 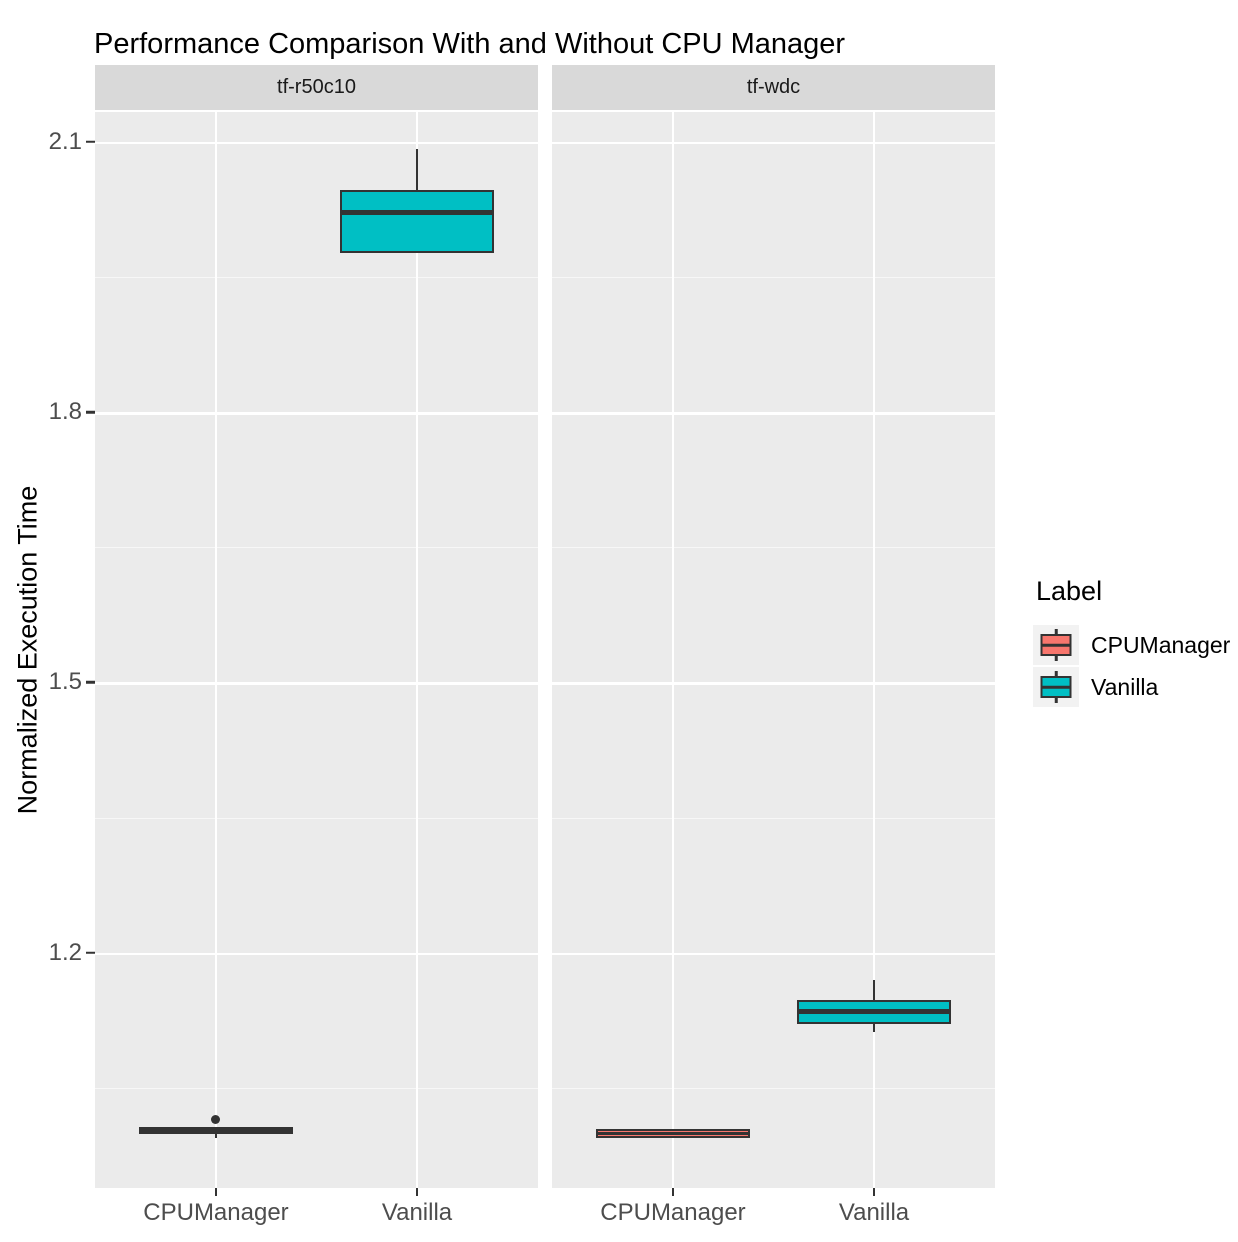 I want to click on outlier-point, so click(x=216, y=1119).